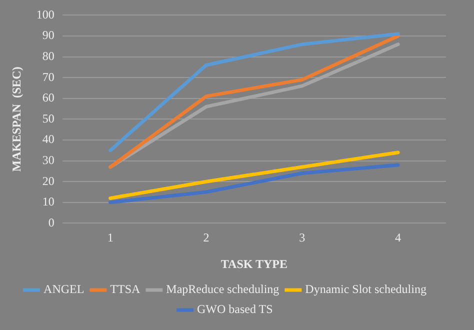  I want to click on y-tick-label: 60, so click(48, 97).